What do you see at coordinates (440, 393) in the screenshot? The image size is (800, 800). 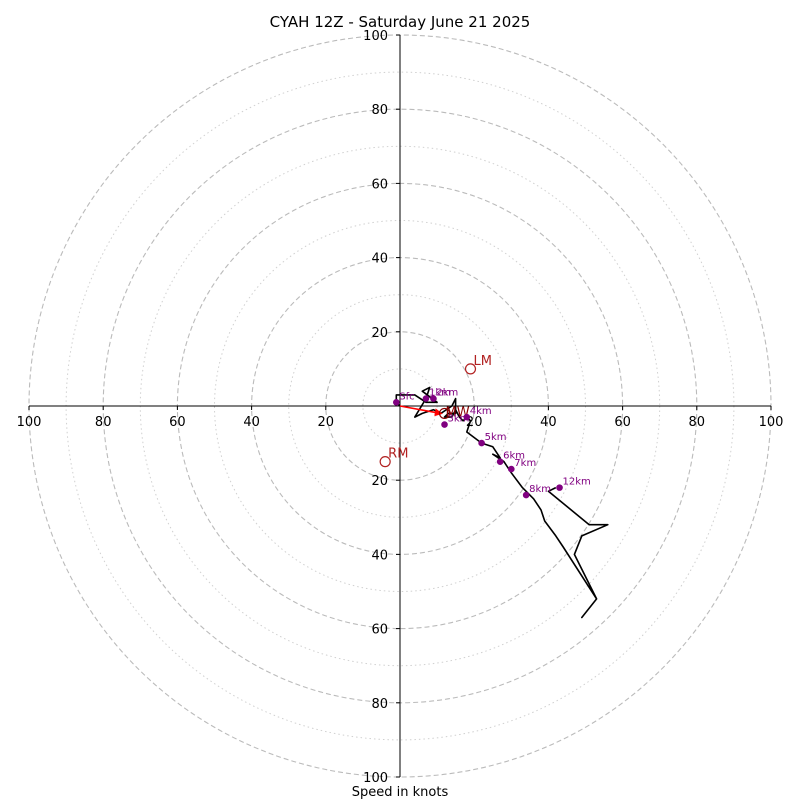 I see `height-label-1km: 1km` at bounding box center [440, 393].